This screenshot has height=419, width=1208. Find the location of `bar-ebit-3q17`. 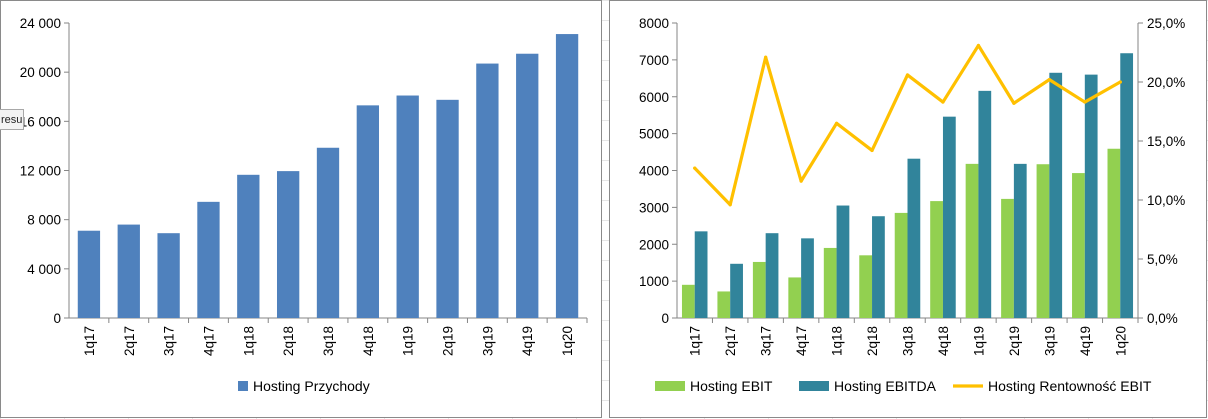

bar-ebit-3q17 is located at coordinates (759, 289).